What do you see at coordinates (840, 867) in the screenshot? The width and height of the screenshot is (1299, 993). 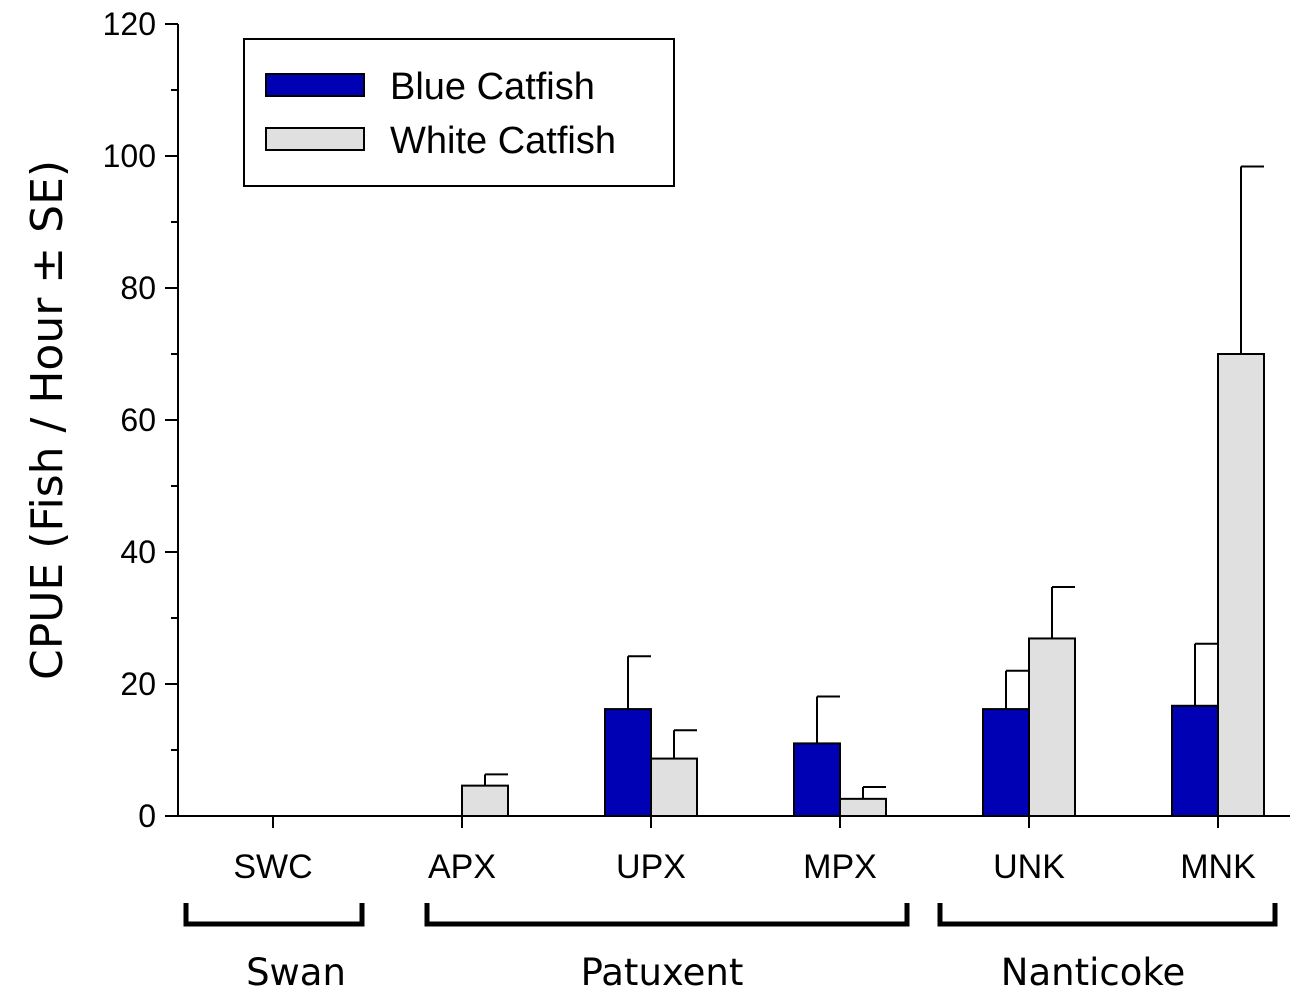 I see `x-tick-label: MPX` at bounding box center [840, 867].